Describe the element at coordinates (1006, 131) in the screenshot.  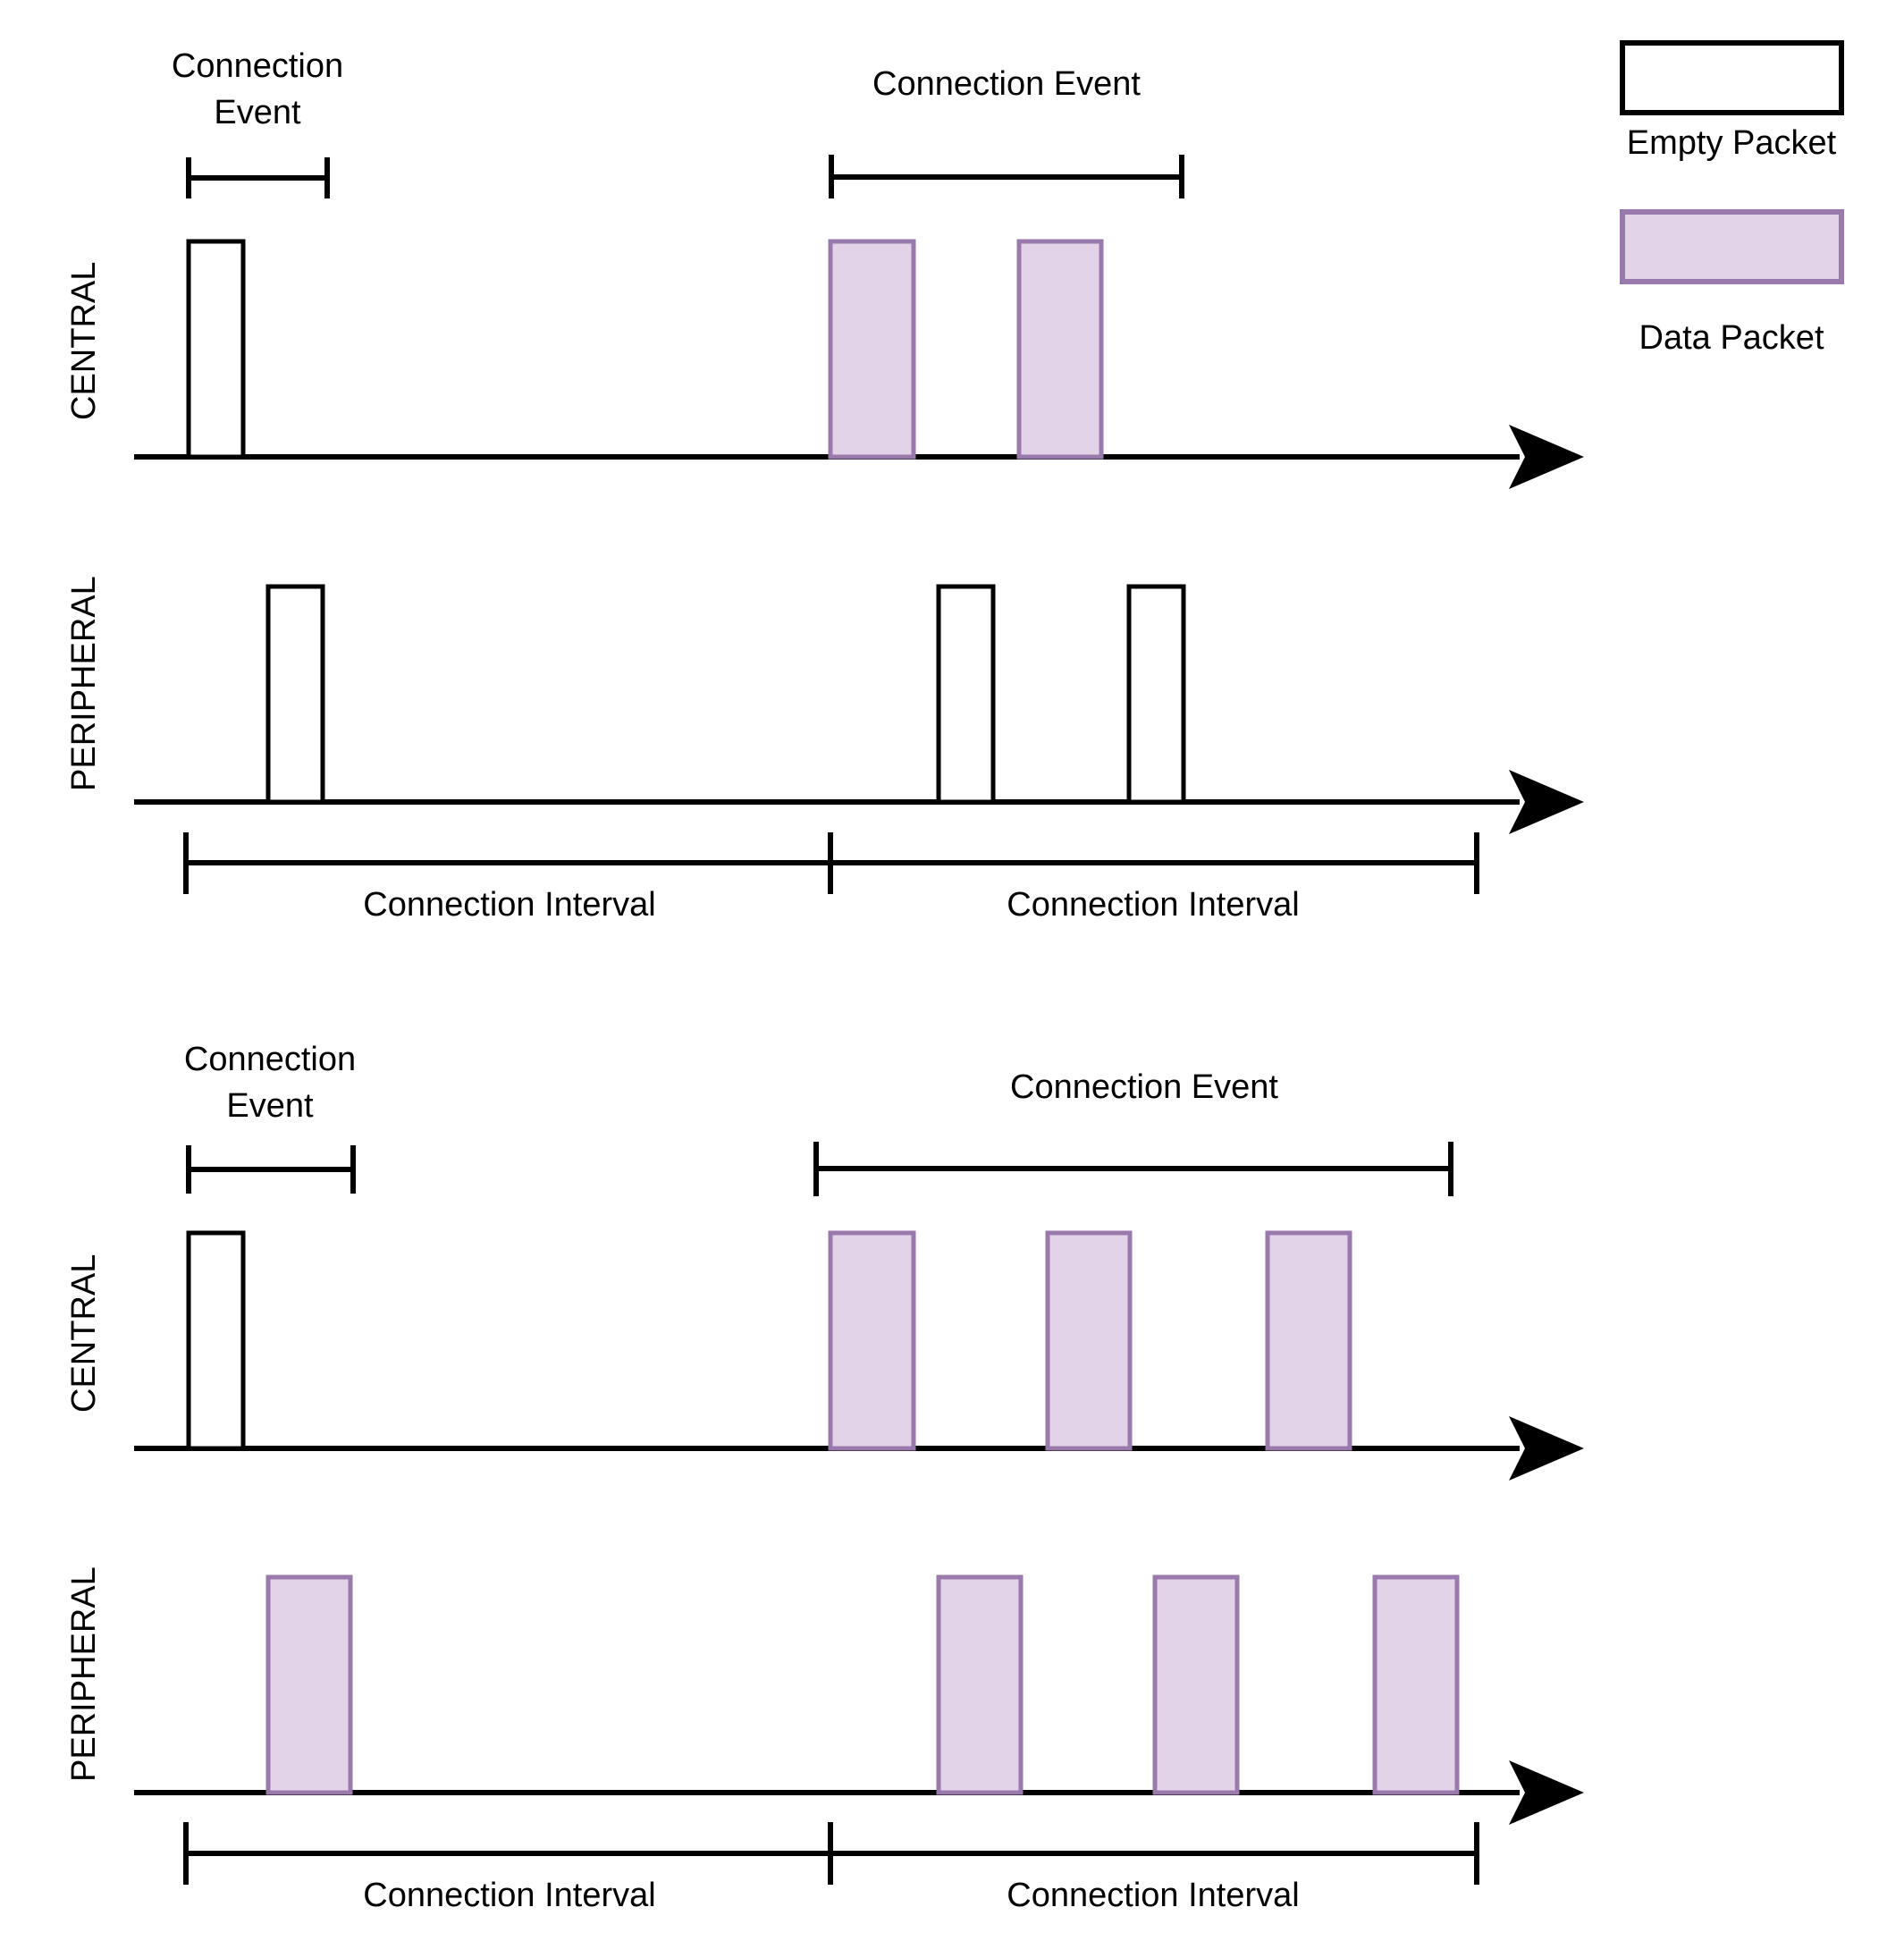
I see `connection-event-2-annotation: Connection Event` at that location.